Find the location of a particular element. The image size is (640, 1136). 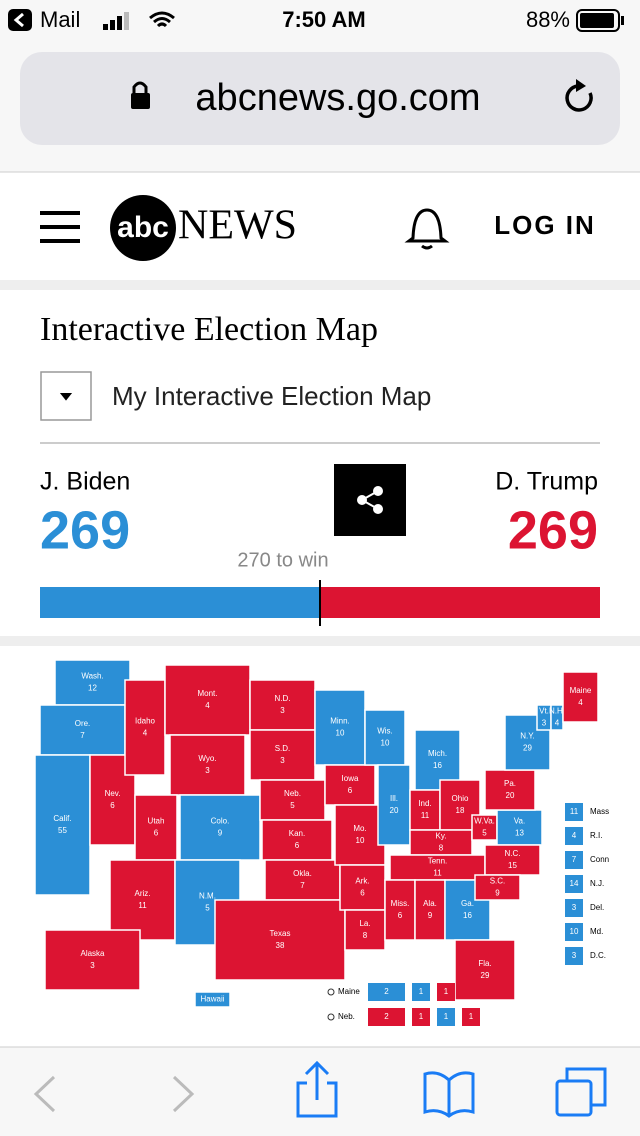

logo-circle is located at coordinates (143, 228).